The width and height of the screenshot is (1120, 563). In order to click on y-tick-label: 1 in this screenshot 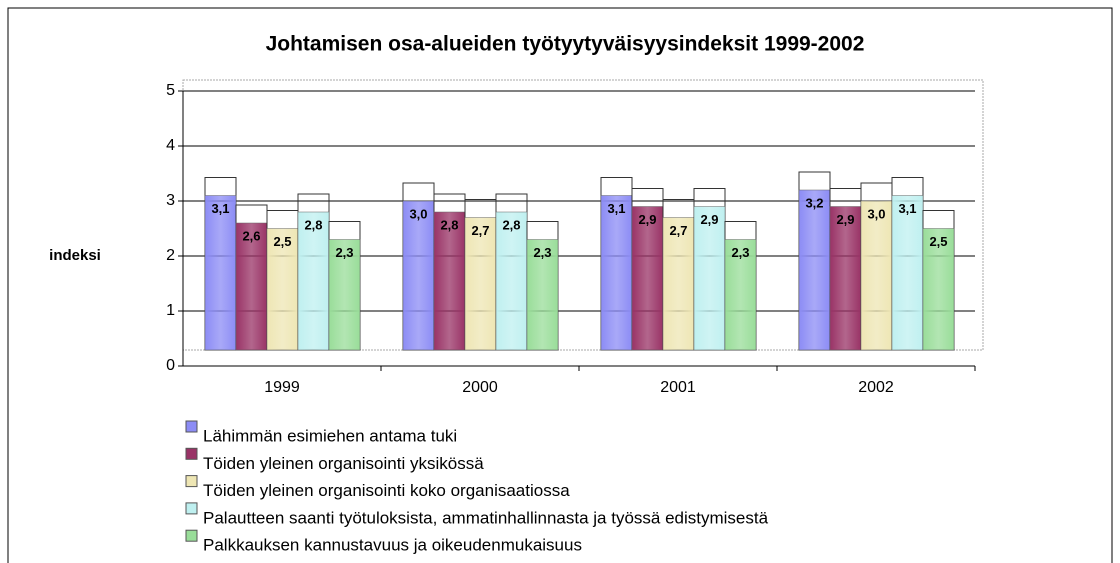, I will do `click(170, 310)`.